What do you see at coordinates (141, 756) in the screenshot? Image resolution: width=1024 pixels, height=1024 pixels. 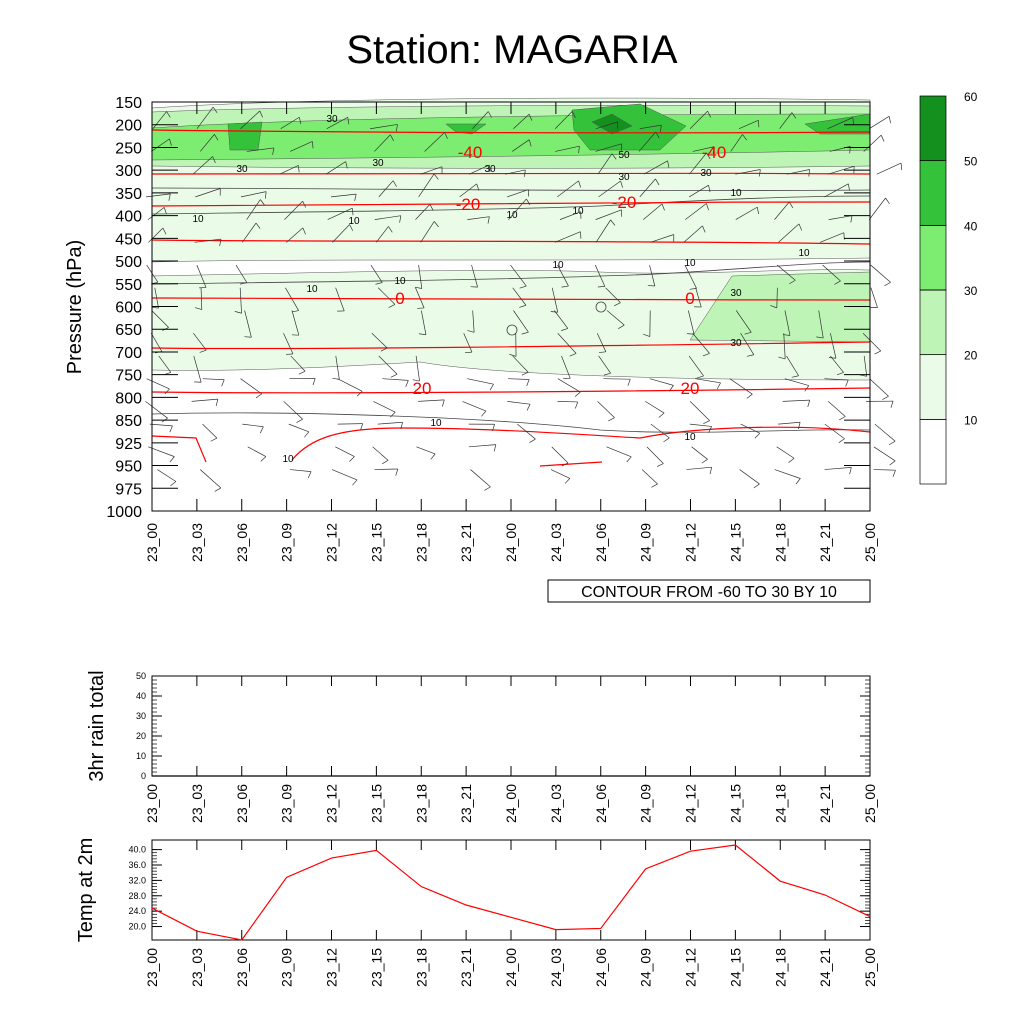 I see `y-tick-label: 10` at bounding box center [141, 756].